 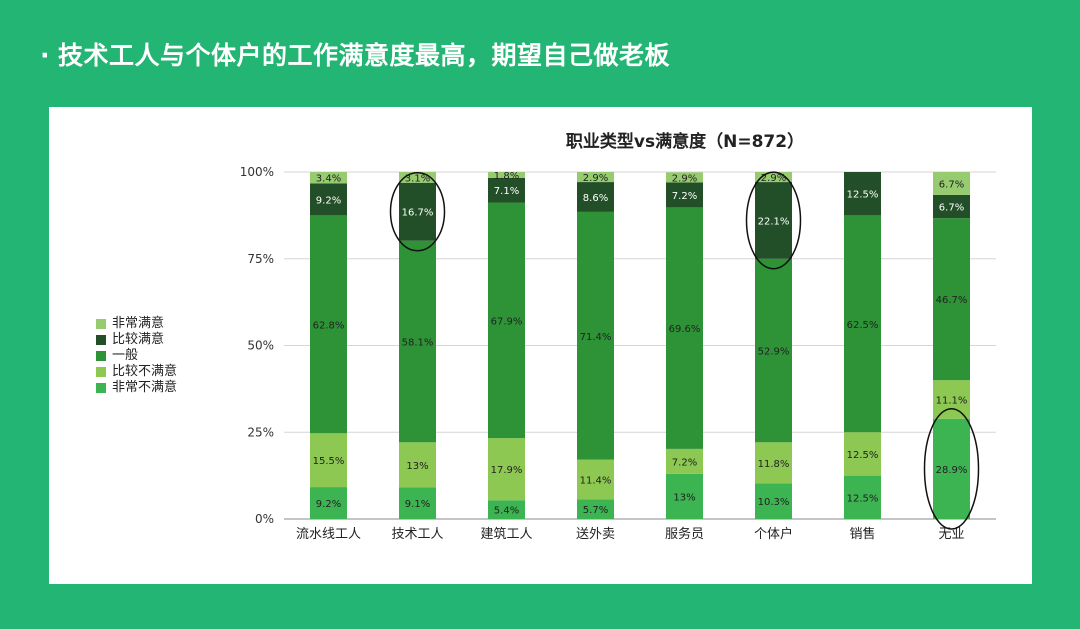 What do you see at coordinates (951, 534) in the screenshot?
I see `x-tick-label: 无业` at bounding box center [951, 534].